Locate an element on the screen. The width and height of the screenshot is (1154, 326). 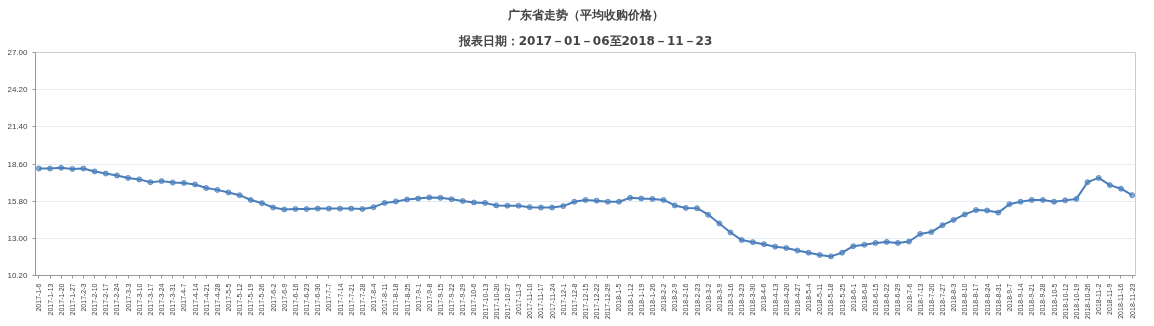
y-tick-label: 27.00 is located at coordinates (18, 52).